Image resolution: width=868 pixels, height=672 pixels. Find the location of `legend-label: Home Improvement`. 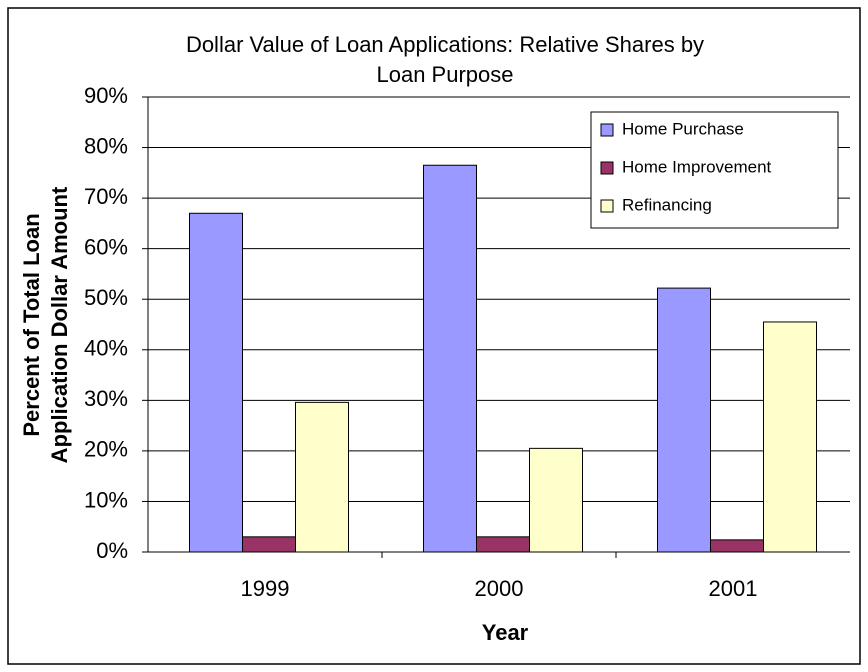

legend-label: Home Improvement is located at coordinates (697, 166).